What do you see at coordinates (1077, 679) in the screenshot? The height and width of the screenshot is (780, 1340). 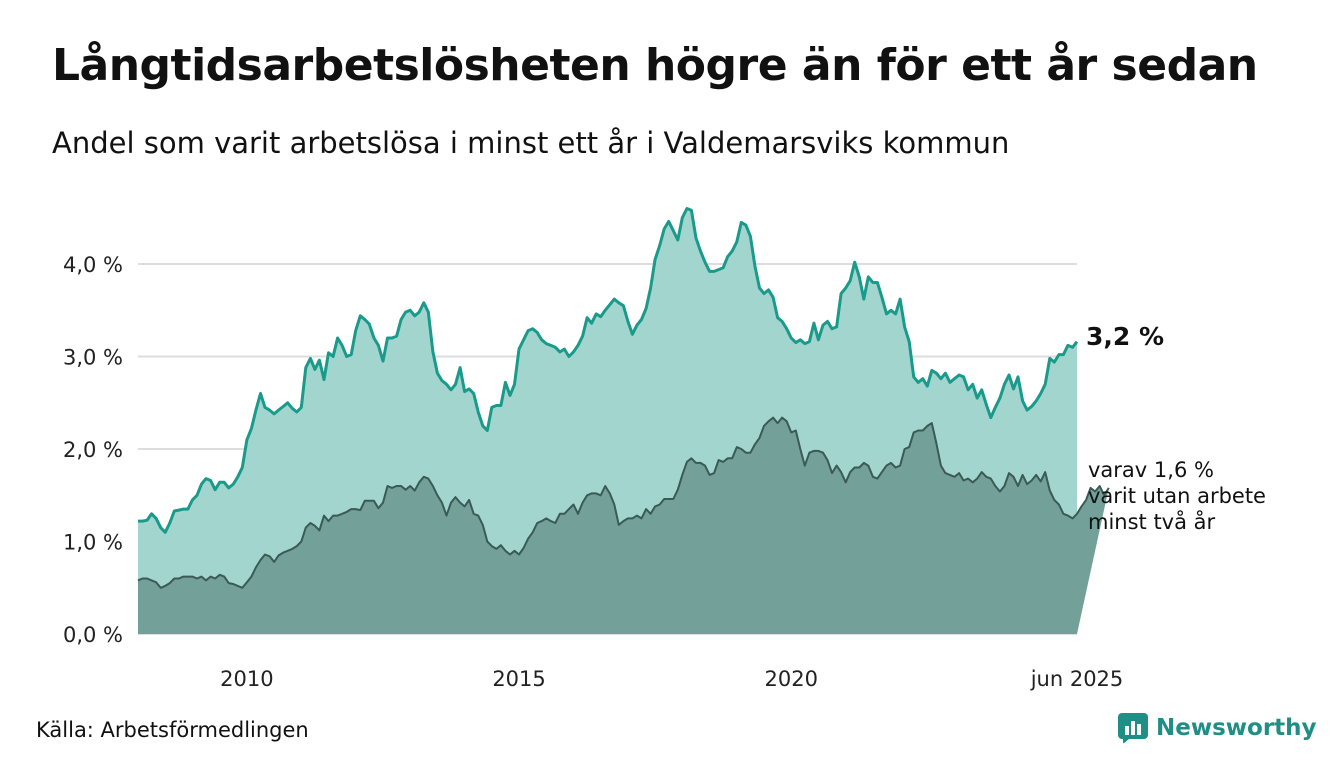 I see `x-tick-label: jun 2025` at bounding box center [1077, 679].